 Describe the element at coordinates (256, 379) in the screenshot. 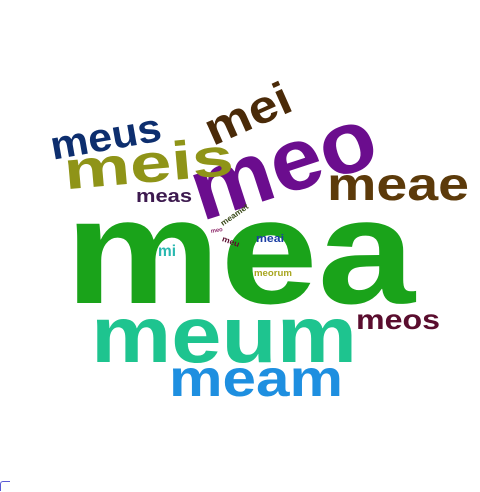

I see `word-meam: meam` at that location.